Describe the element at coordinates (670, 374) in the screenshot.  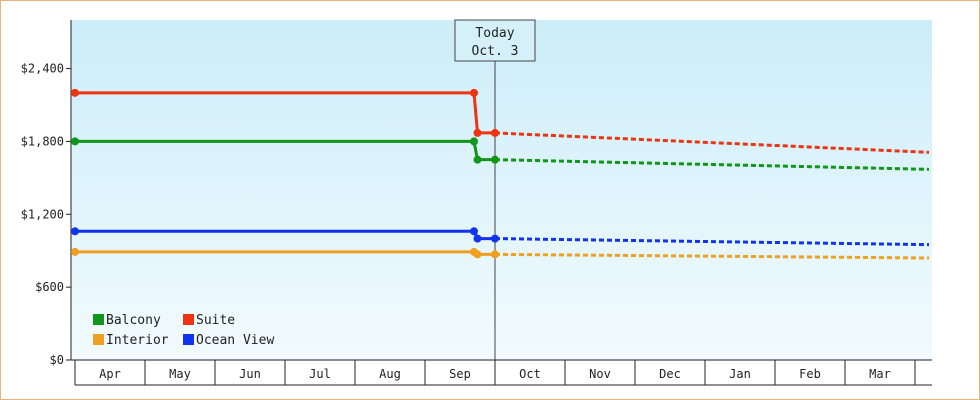
I see `x-tick-label: Dec` at that location.